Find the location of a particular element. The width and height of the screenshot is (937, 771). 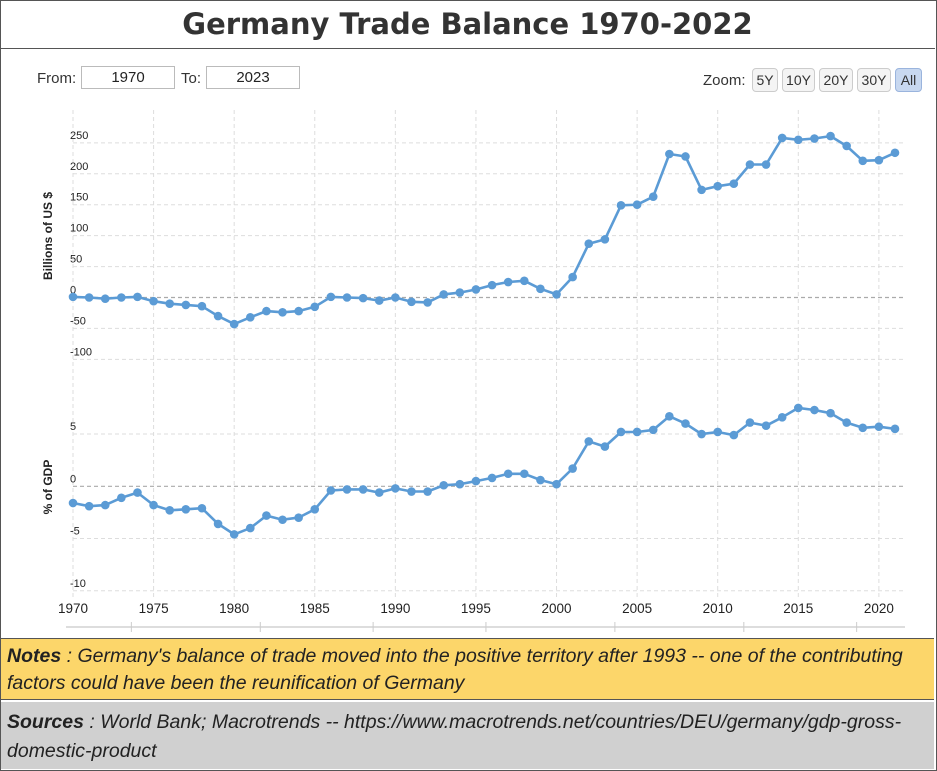

x-tick-label: 2010 is located at coordinates (718, 608).